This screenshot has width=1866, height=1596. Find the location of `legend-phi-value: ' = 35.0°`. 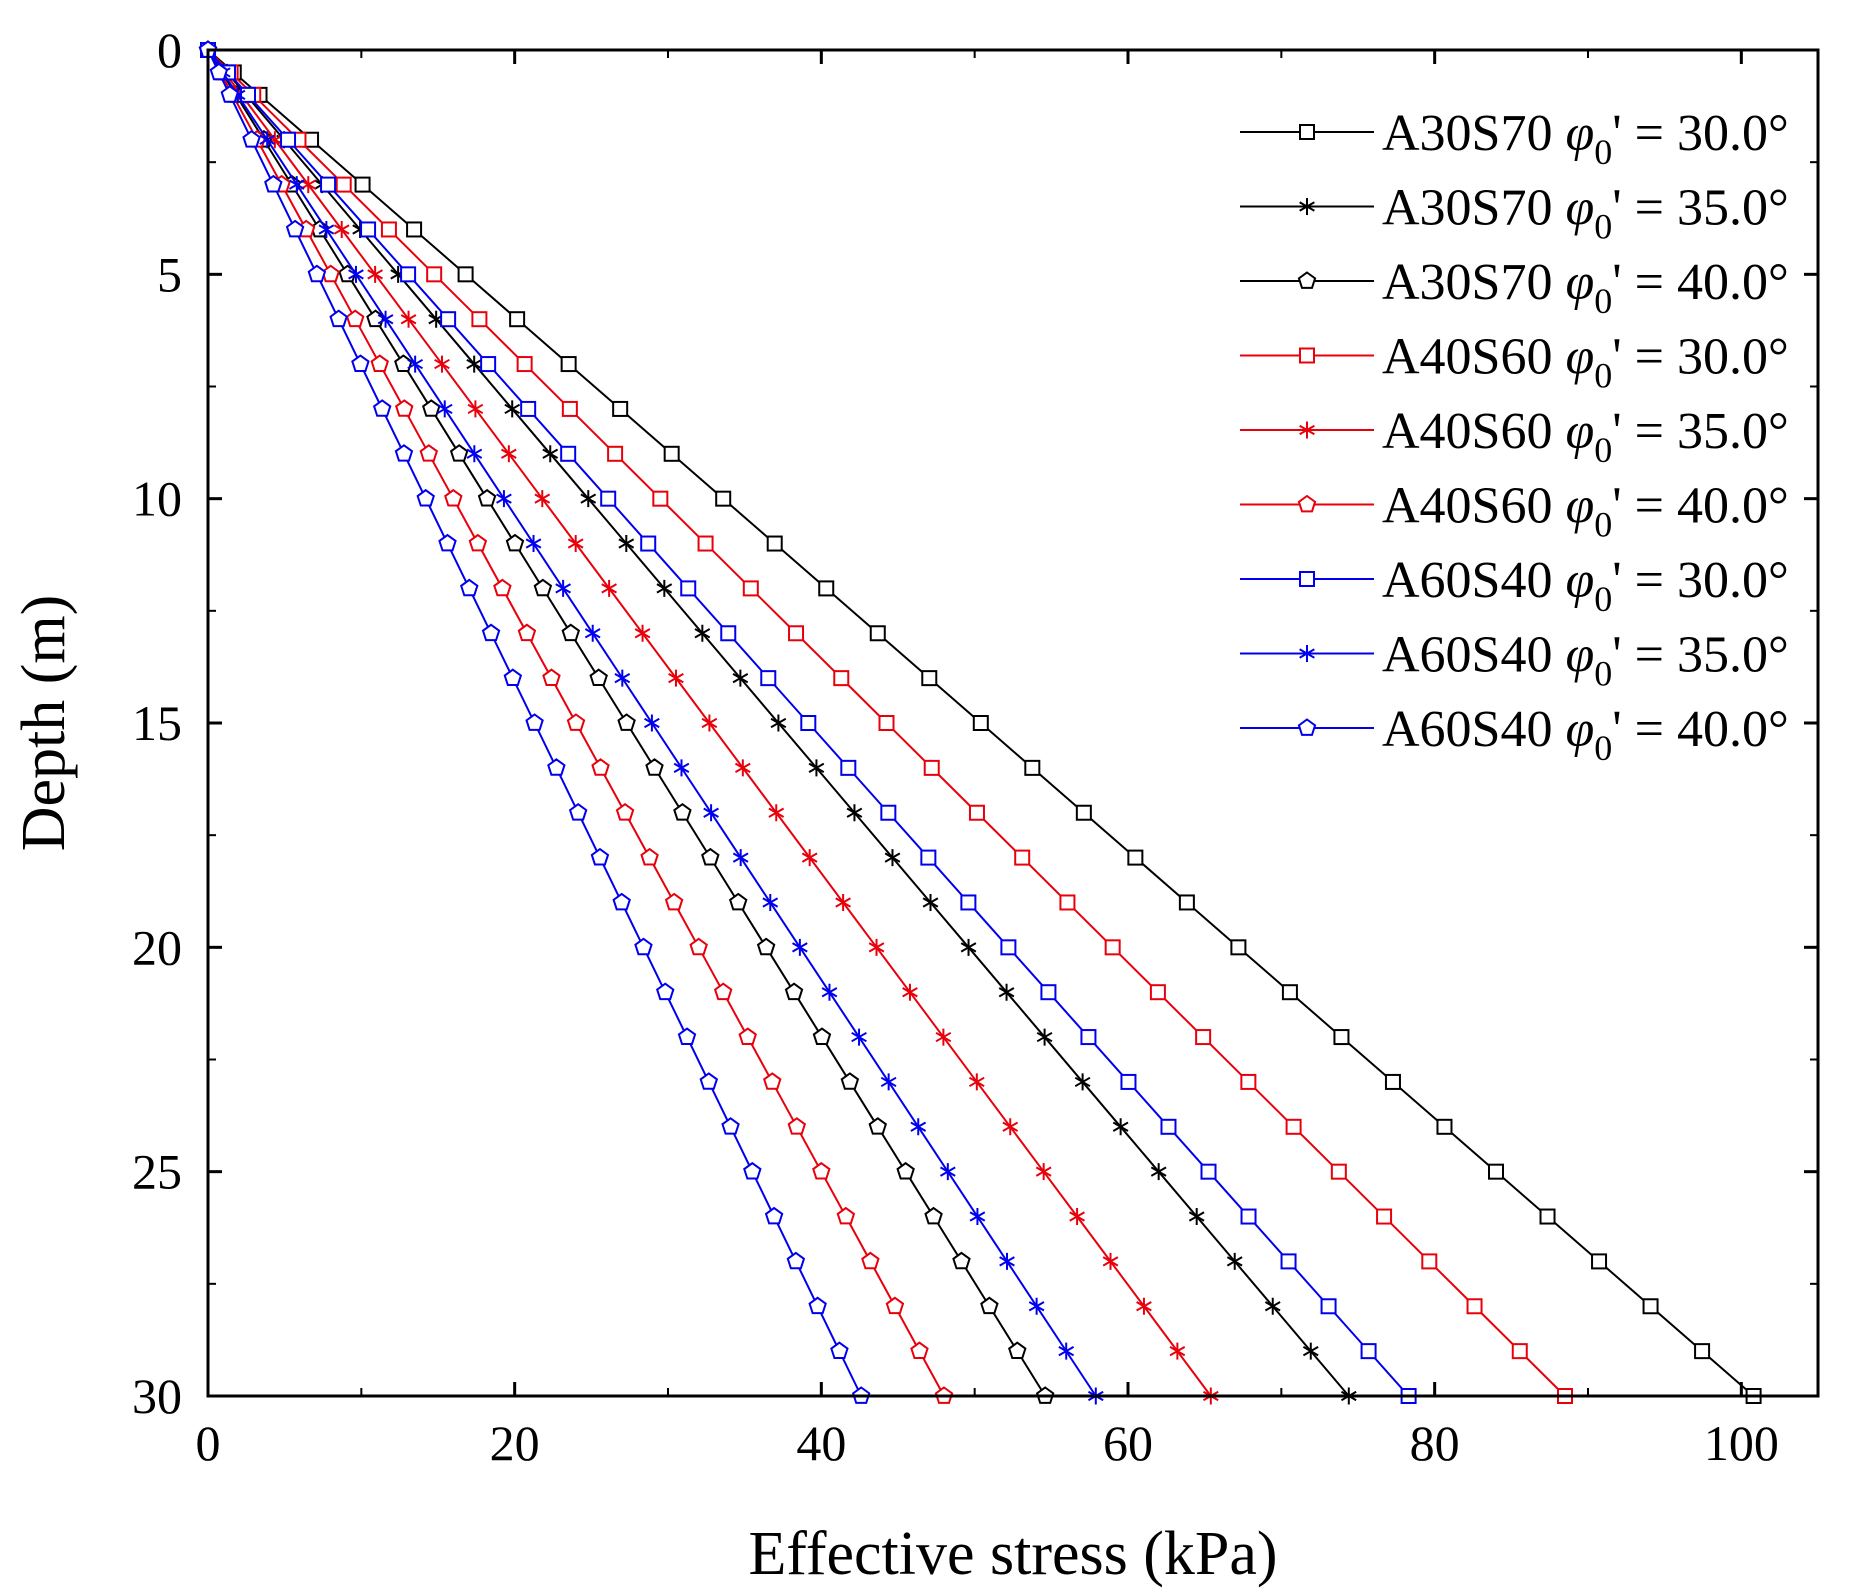

legend-phi-value: ' = 35.0° is located at coordinates (1700, 655).